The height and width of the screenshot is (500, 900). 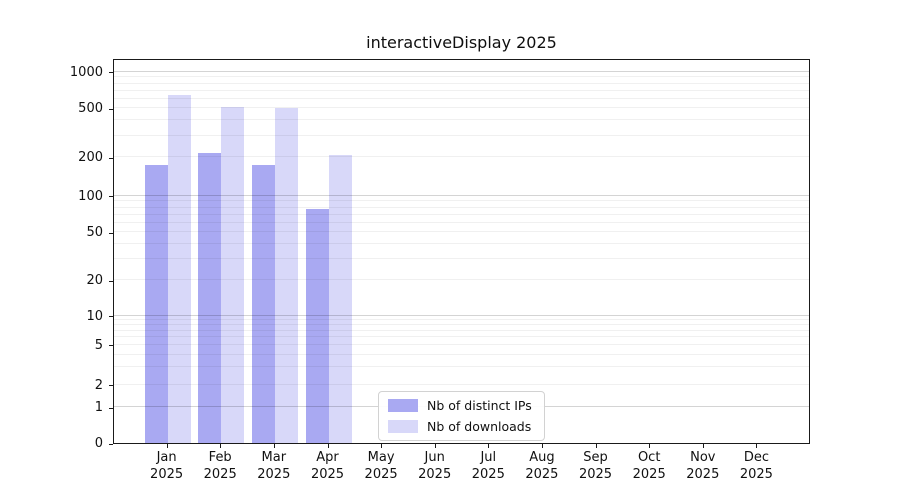 What do you see at coordinates (327, 457) in the screenshot?
I see `x-tick-month: Apr` at bounding box center [327, 457].